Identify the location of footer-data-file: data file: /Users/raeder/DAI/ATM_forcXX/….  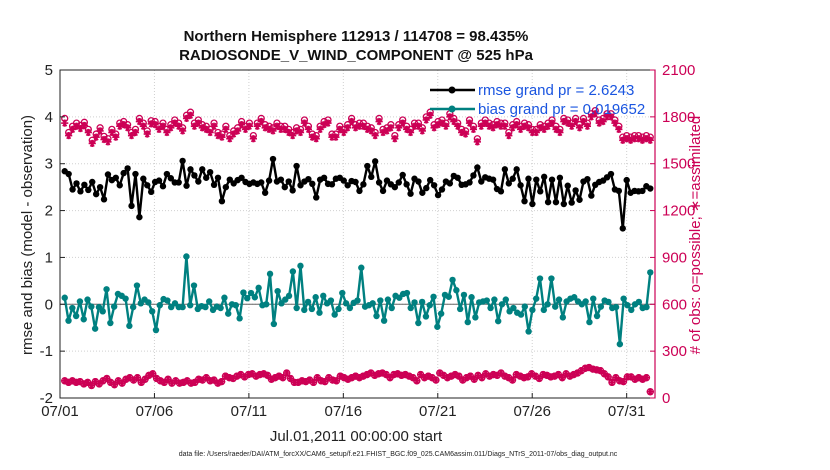
(398, 454).